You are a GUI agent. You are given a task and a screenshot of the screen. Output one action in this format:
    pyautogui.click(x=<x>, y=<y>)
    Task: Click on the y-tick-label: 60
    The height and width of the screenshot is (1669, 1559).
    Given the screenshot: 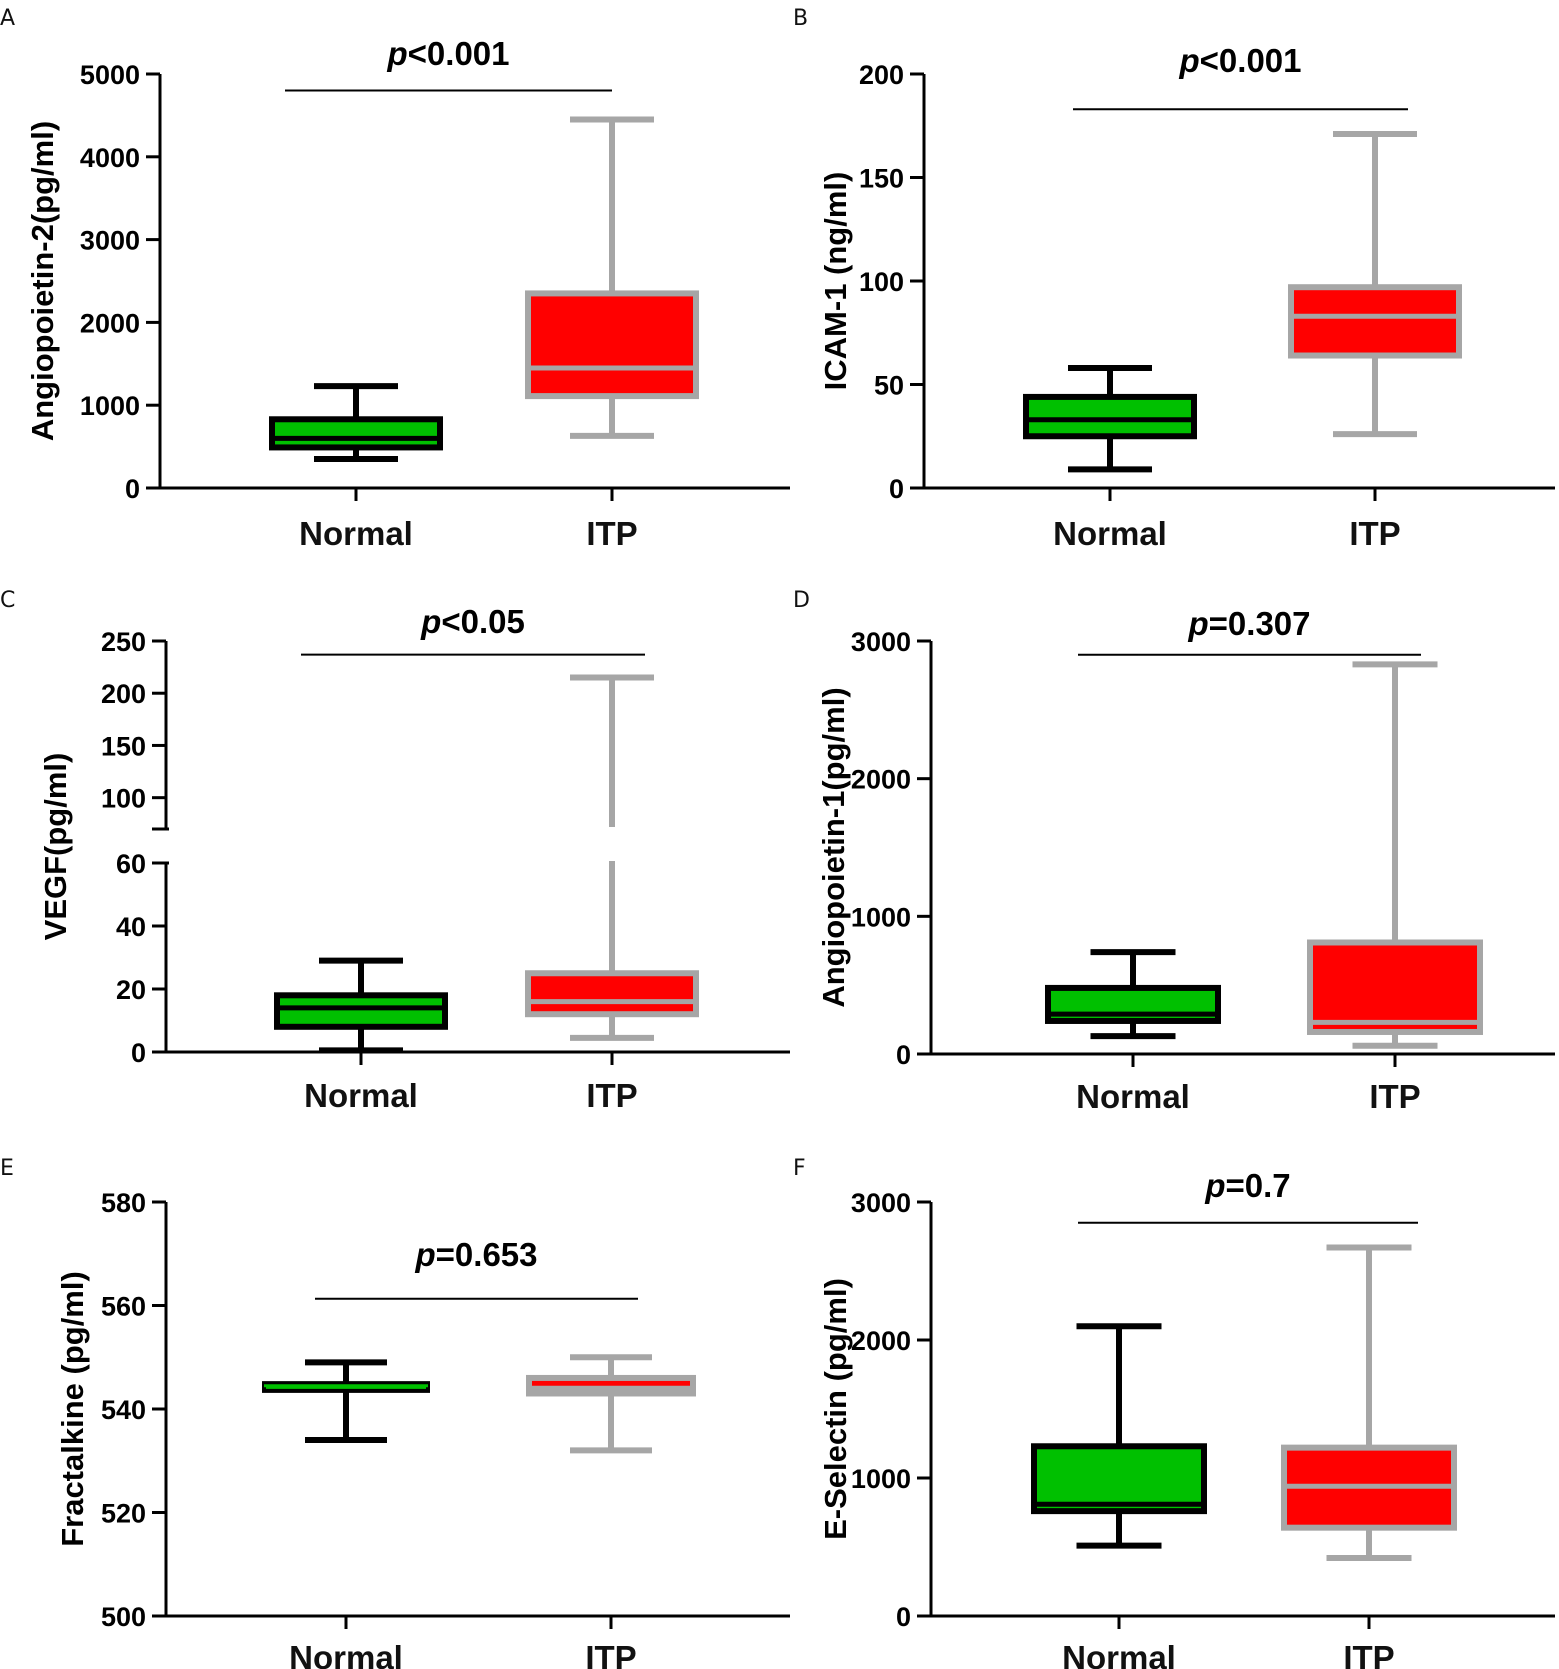 What is the action you would take?
    pyautogui.click(x=131, y=864)
    